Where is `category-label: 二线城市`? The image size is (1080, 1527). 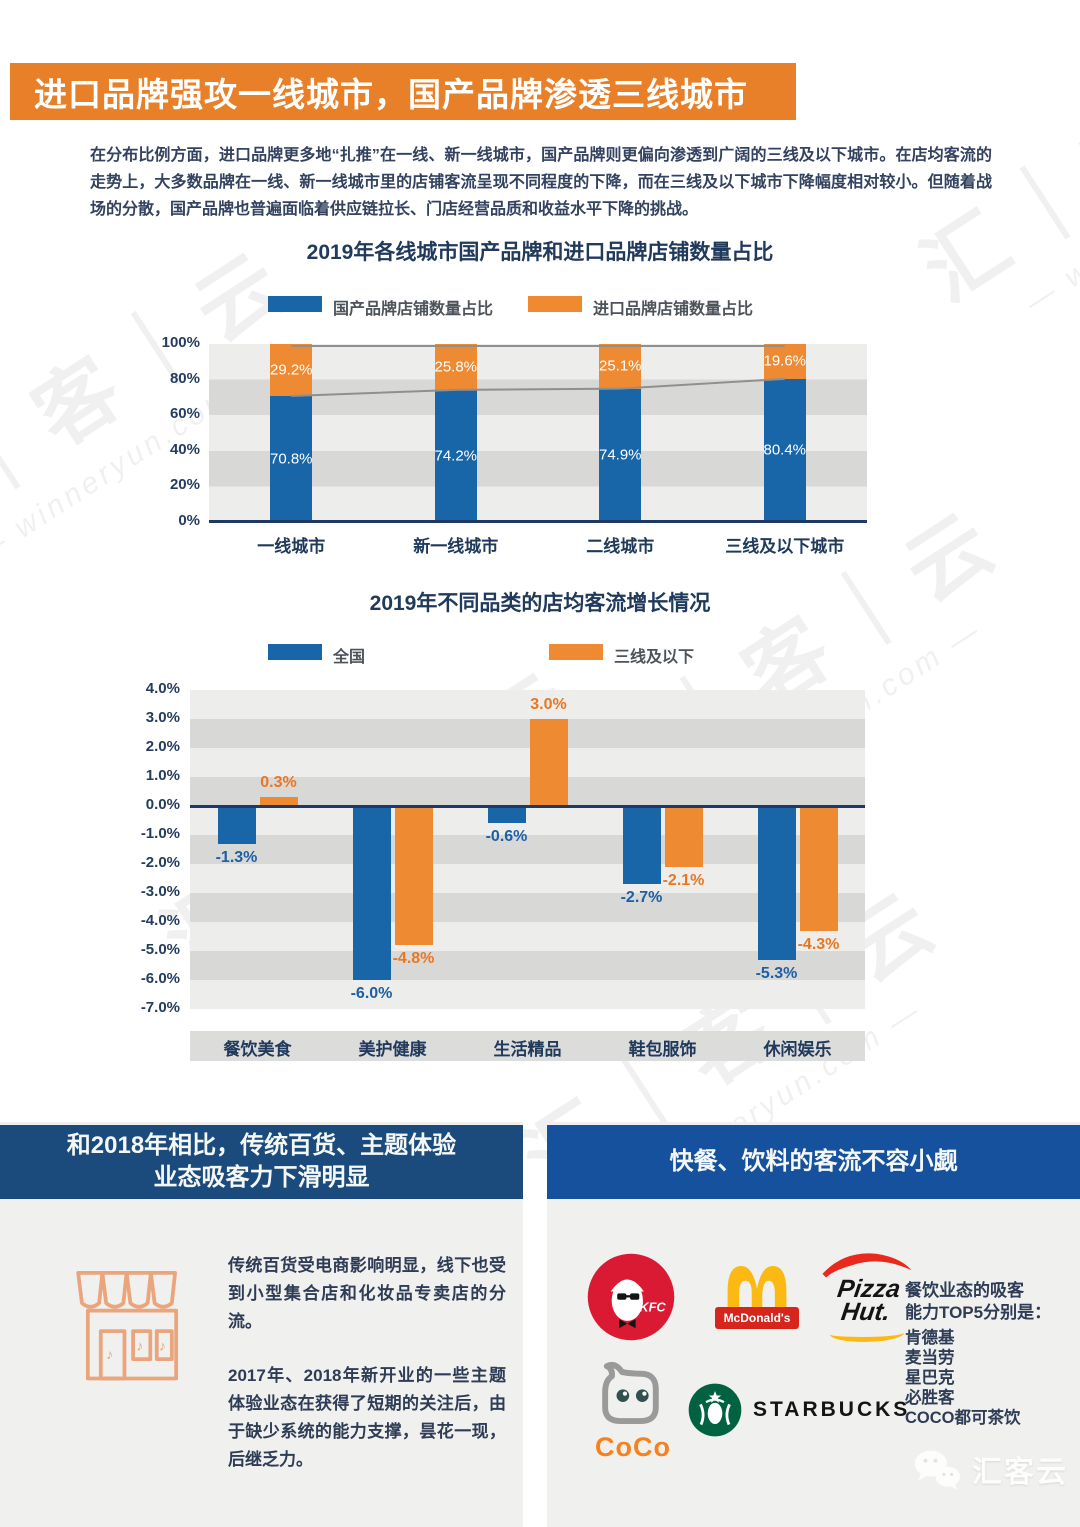
category-label: 二线城市 is located at coordinates (620, 546).